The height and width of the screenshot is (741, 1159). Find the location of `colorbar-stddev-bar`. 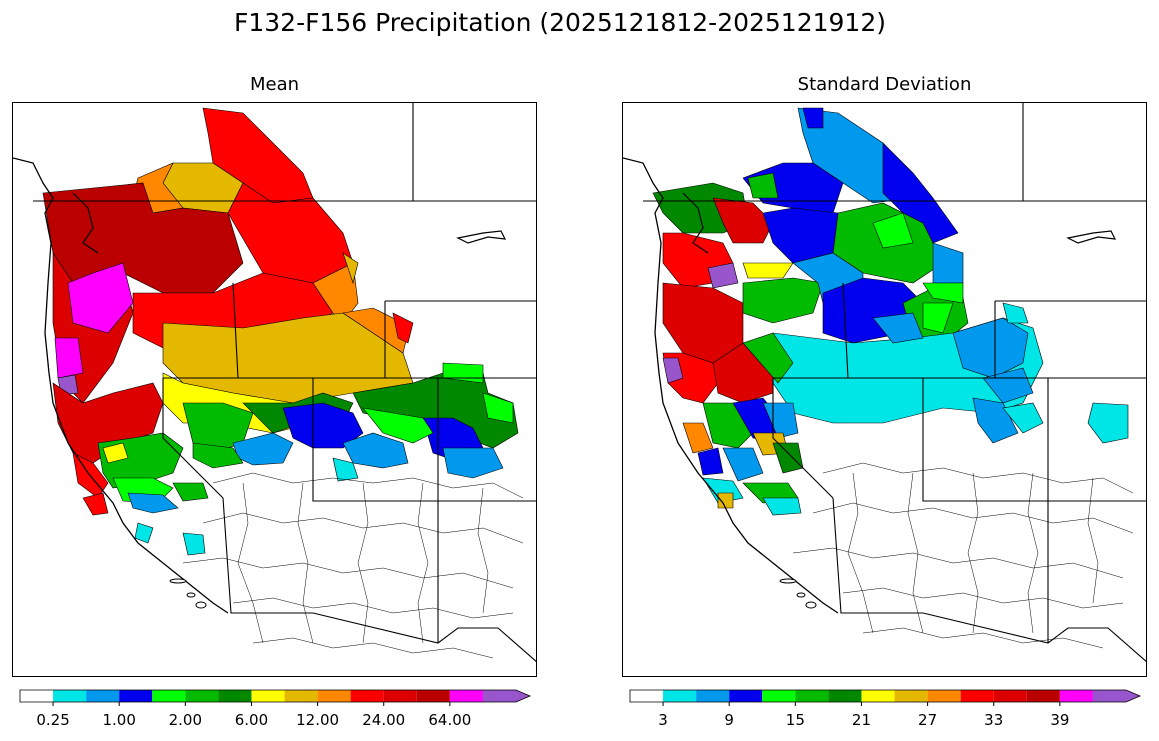

colorbar-stddev-bar is located at coordinates (885, 697).